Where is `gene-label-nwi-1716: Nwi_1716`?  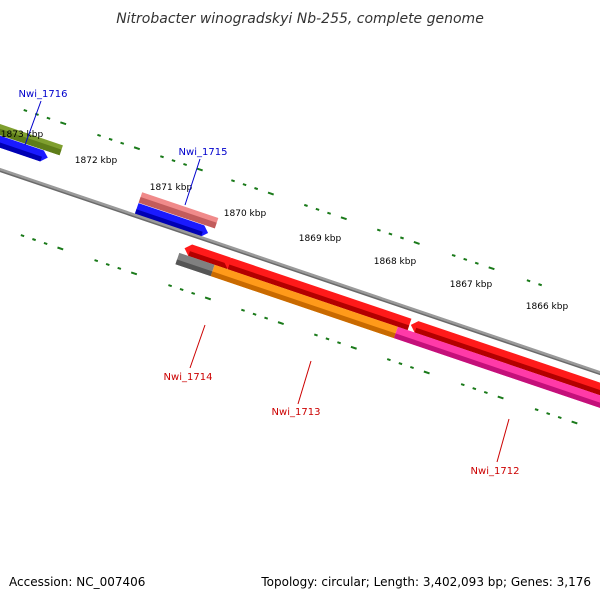 gene-label-nwi-1716: Nwi_1716 is located at coordinates (43, 94).